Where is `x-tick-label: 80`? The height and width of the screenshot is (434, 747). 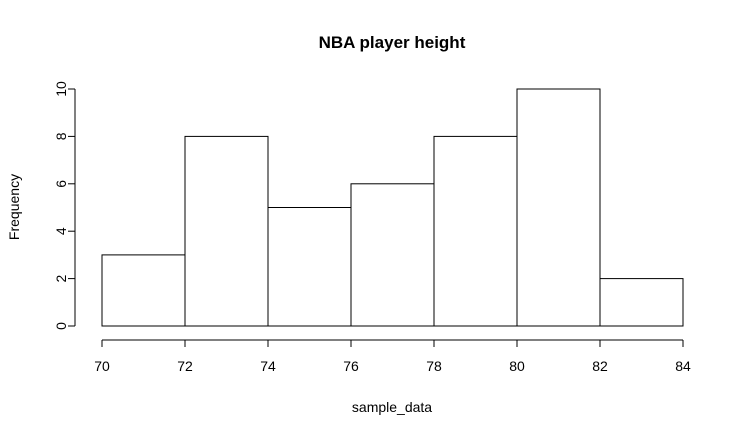 x-tick-label: 80 is located at coordinates (517, 366).